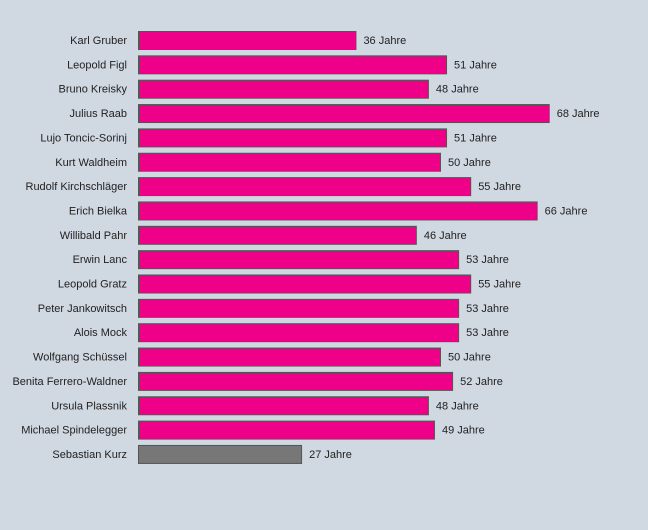  What do you see at coordinates (74, 431) in the screenshot?
I see `category-label-michael-spindelegger: Michael Spindelegger` at bounding box center [74, 431].